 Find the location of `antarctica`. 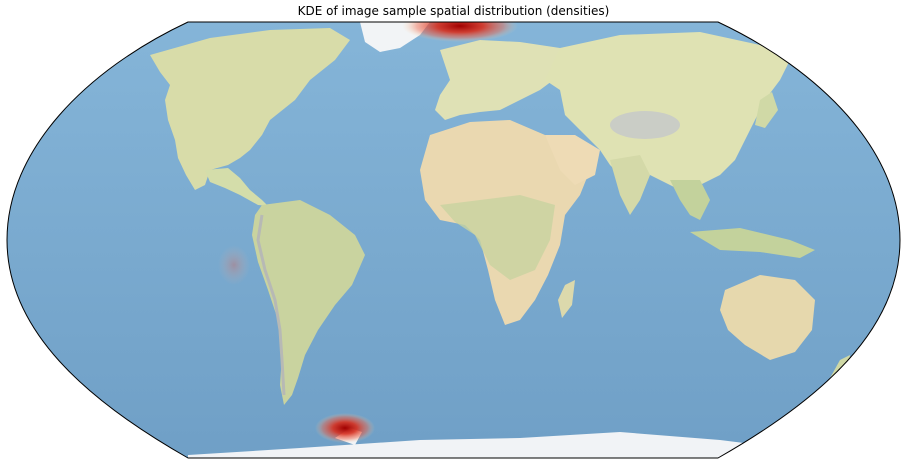

antarctica is located at coordinates (494, 445).